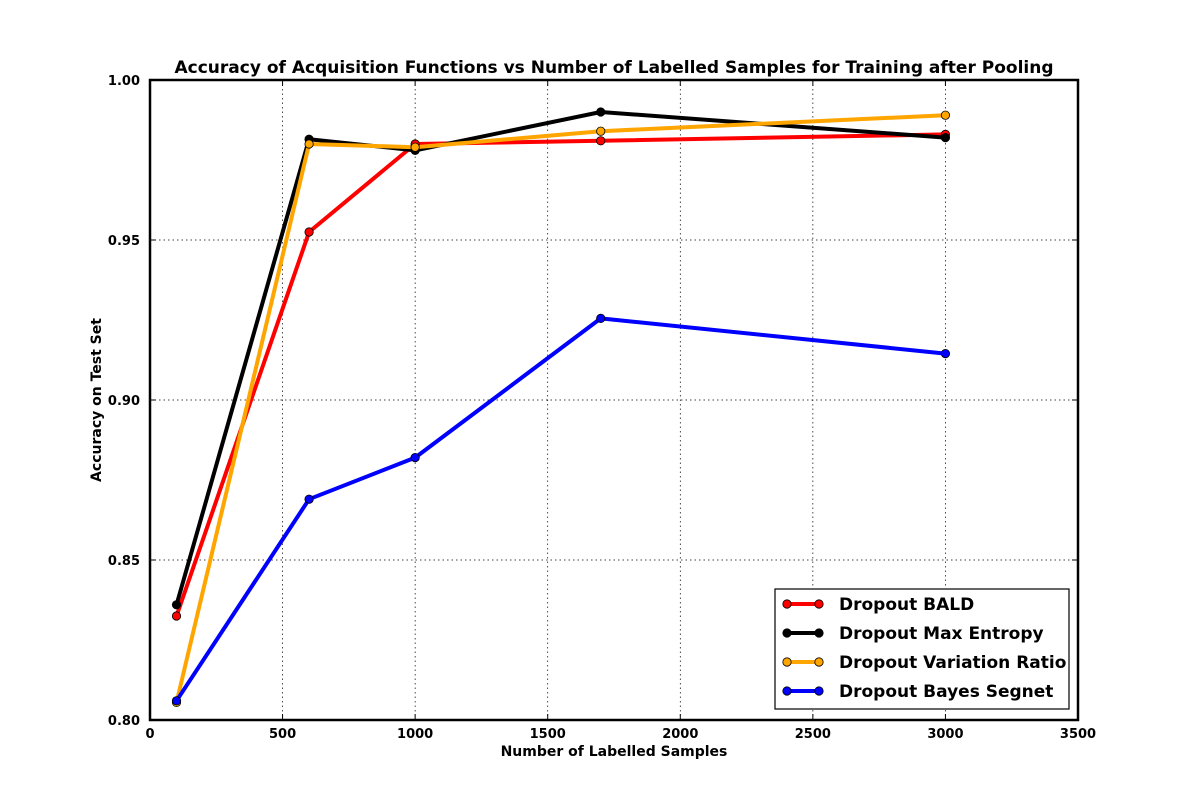 Image resolution: width=1200 pixels, height=800 pixels. What do you see at coordinates (946, 692) in the screenshot?
I see `legend-label-dropout-bayes-segnet: Dropout Bayes Segnet` at bounding box center [946, 692].